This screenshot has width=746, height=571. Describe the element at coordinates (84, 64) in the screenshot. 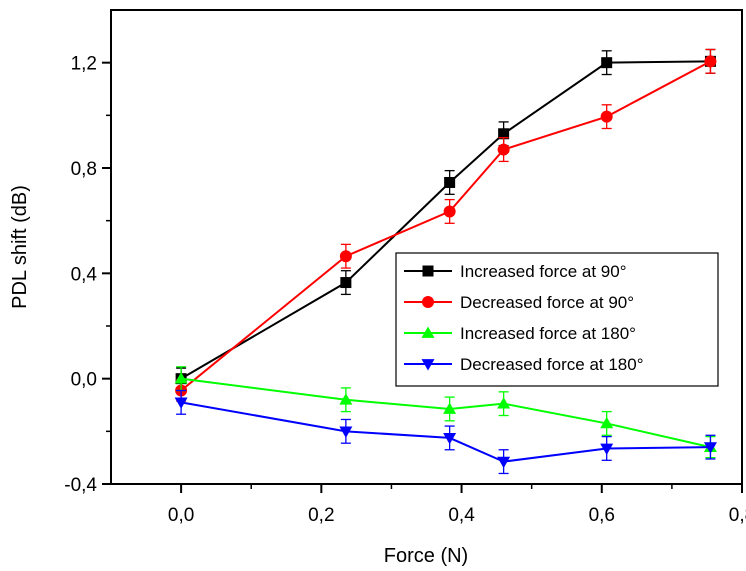

I see `y-tick-label: 1,2` at that location.